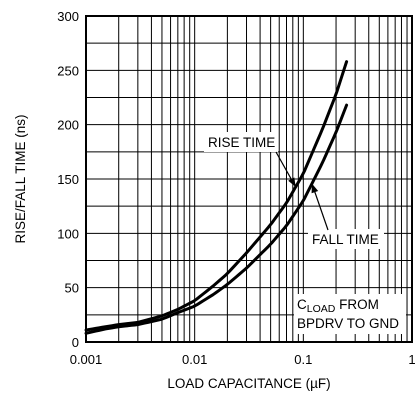 The image size is (416, 400). Describe the element at coordinates (346, 216) in the screenshot. I see `fall-time-annotation: FALL TIME` at that location.